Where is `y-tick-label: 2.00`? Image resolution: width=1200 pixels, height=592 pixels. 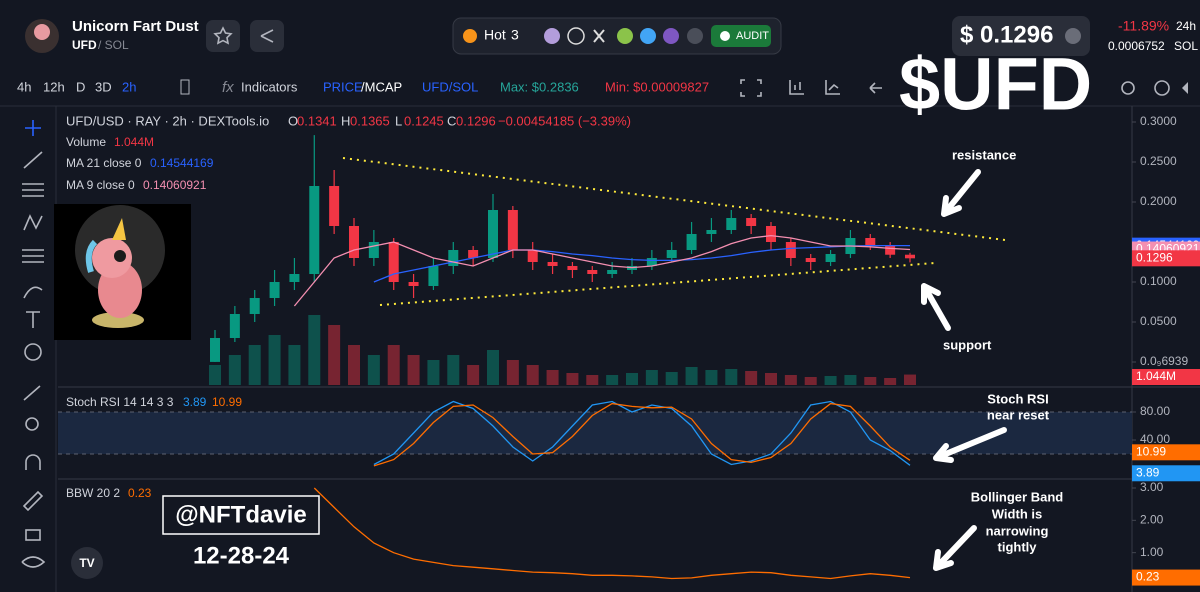
y-tick-label: 2.00 is located at coordinates (1152, 520).